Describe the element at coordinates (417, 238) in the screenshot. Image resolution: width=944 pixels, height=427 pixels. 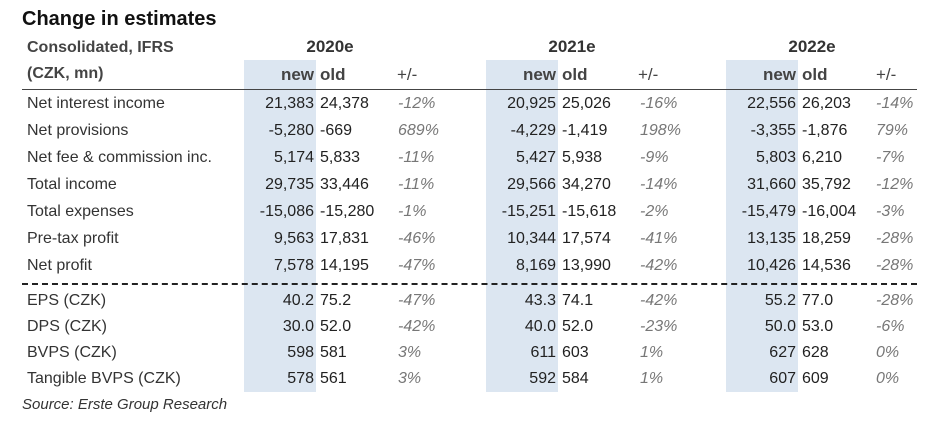
I see `cell-change: -46%` at that location.